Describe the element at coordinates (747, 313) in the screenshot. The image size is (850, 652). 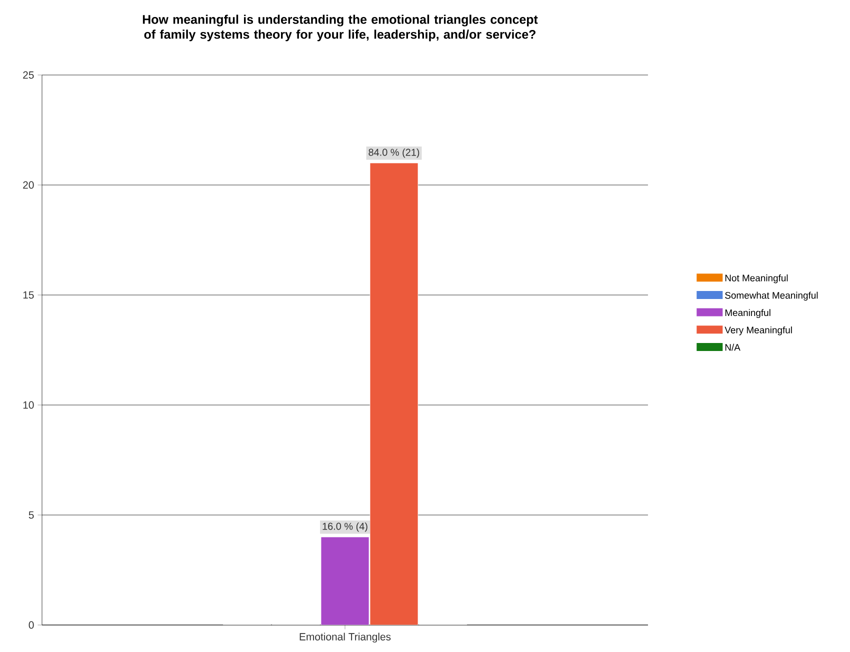
I see `legend-label: Meaningful` at that location.